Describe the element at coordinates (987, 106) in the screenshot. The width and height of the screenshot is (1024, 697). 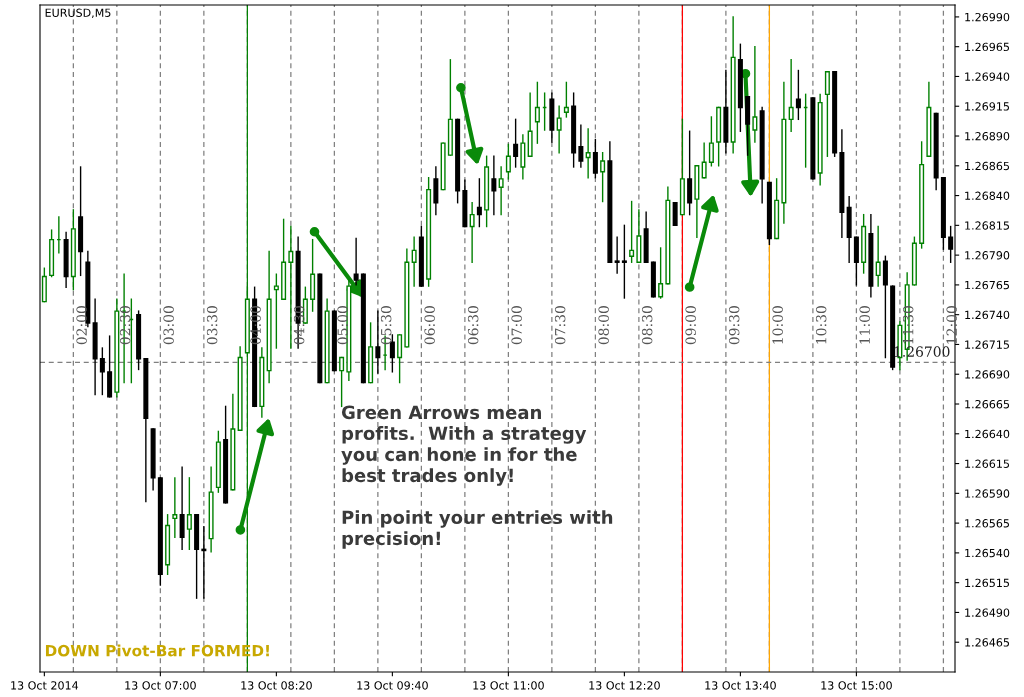
I see `y-tick-label: 1.26915` at that location.